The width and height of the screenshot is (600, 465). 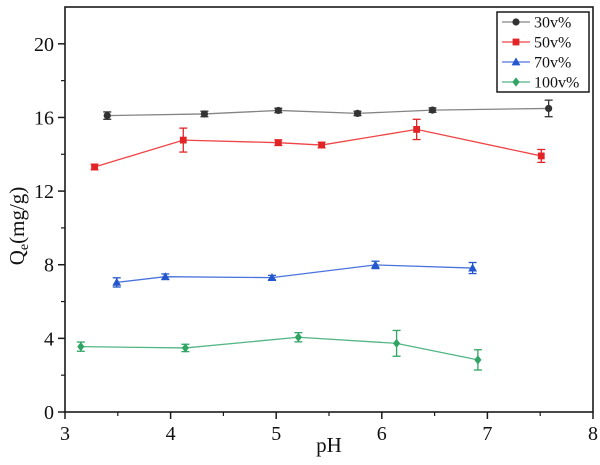 I want to click on y-tick-label: 8, so click(x=49, y=266).